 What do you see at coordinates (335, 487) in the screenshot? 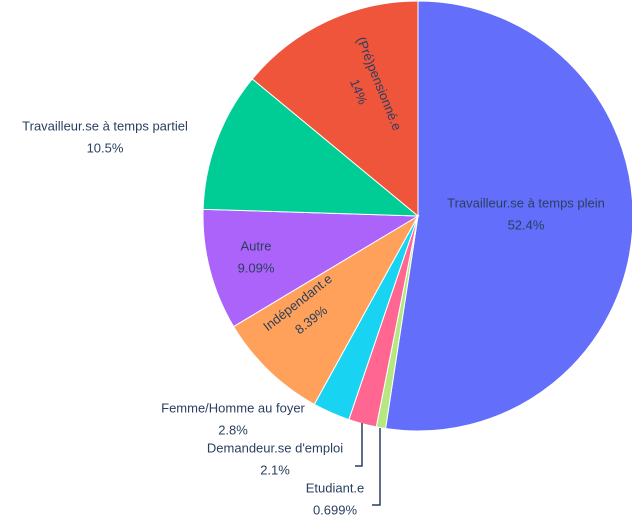
I see `slice-name: Etudiant.e` at bounding box center [335, 487].